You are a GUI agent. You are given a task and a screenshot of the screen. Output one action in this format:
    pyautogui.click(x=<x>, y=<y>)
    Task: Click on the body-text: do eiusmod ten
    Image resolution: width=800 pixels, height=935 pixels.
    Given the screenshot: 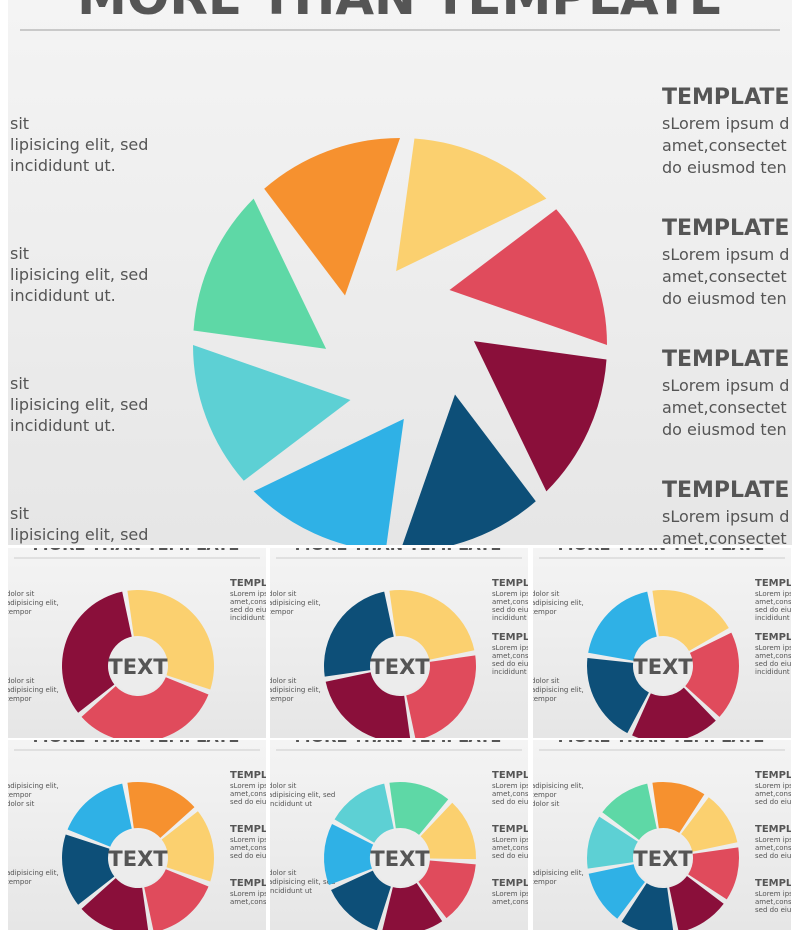 What is the action you would take?
    pyautogui.click(x=724, y=429)
    